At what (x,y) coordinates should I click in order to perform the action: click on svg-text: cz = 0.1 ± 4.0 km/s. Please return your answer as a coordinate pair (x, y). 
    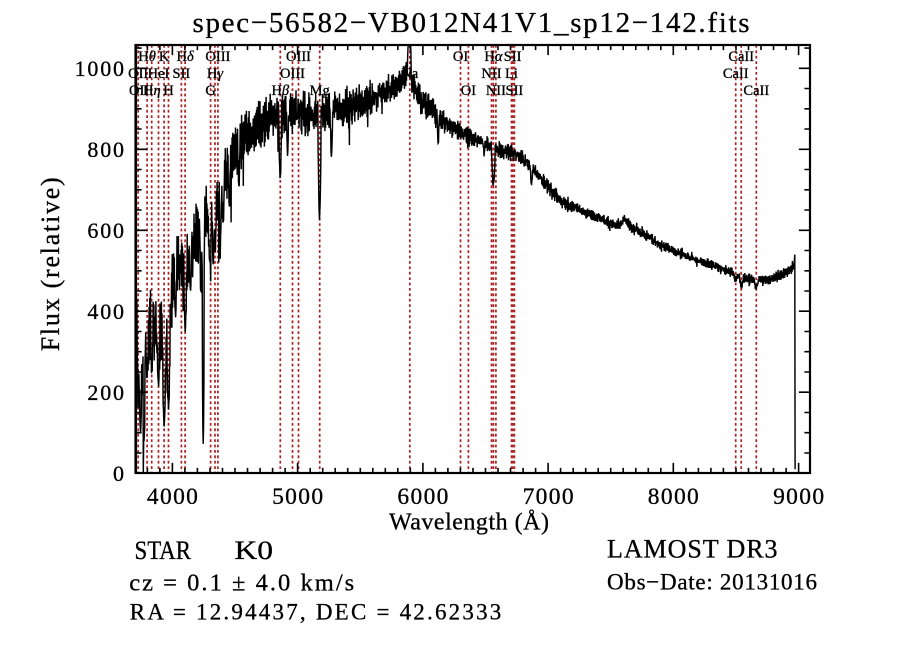
    Looking at the image, I should click on (241, 583).